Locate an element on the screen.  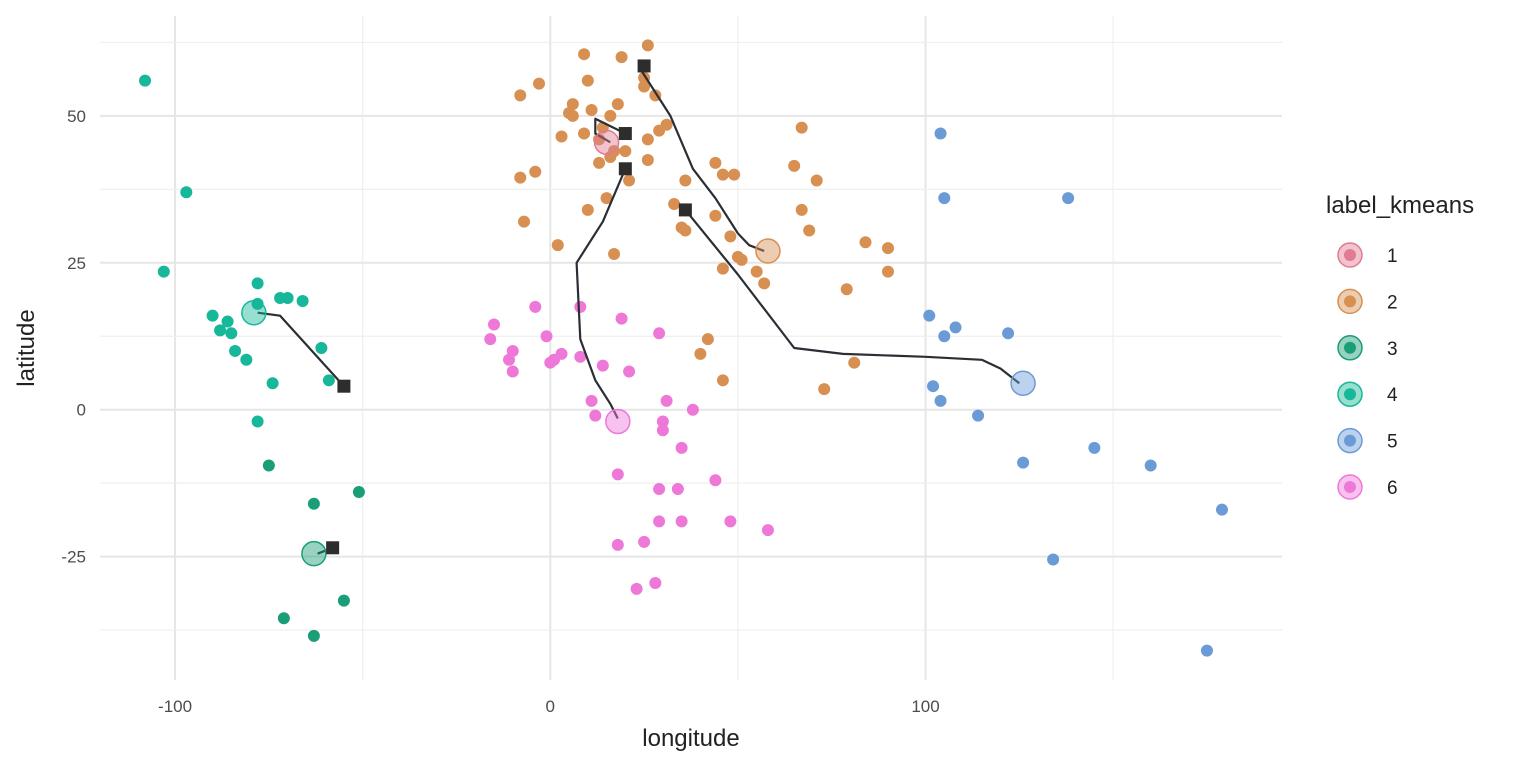
legend-label: 6 is located at coordinates (1392, 488).